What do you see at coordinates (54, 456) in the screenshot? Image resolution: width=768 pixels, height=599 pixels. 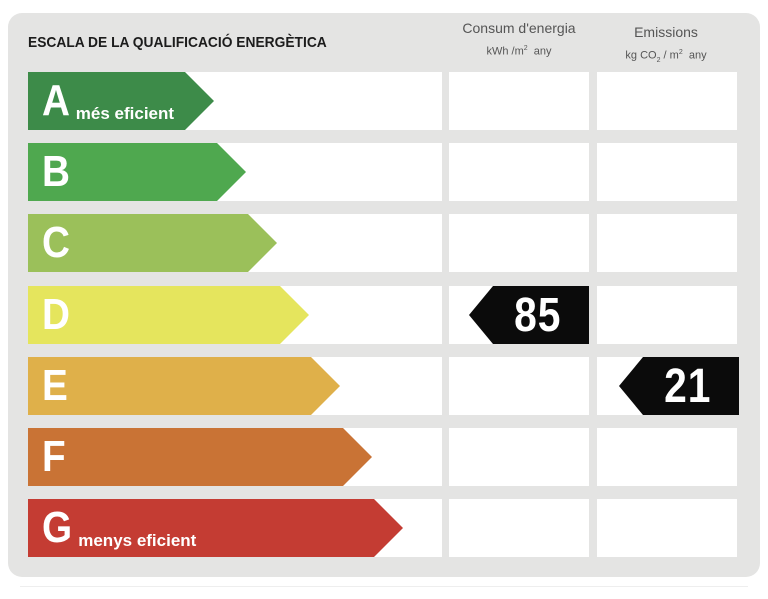 I see `grade-letter: F` at bounding box center [54, 456].